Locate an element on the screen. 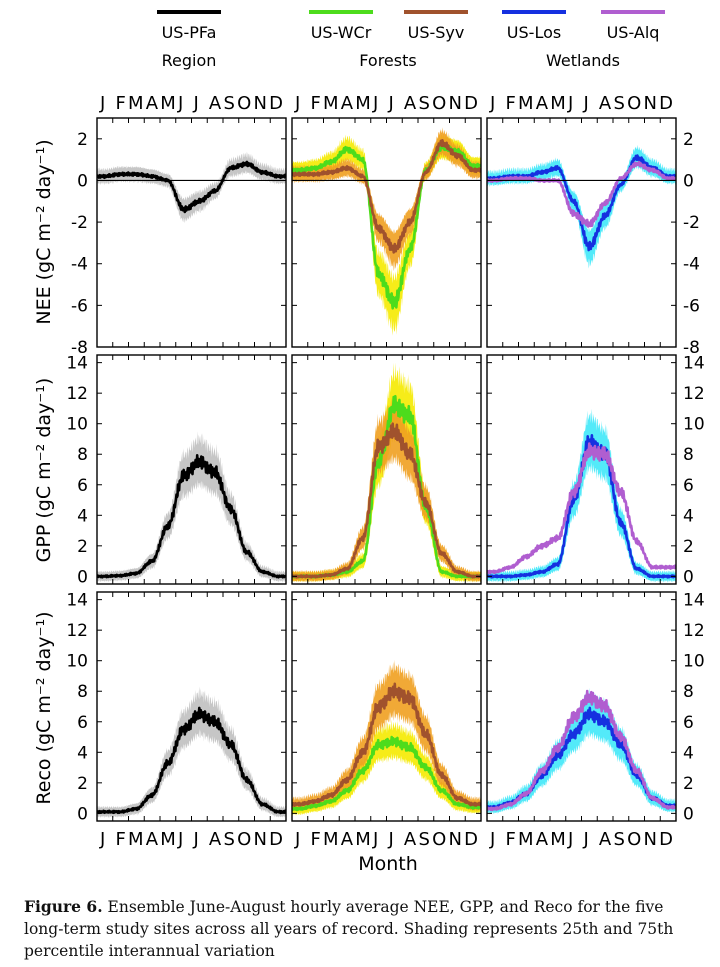  legend-label: US-Syv is located at coordinates (436, 32).